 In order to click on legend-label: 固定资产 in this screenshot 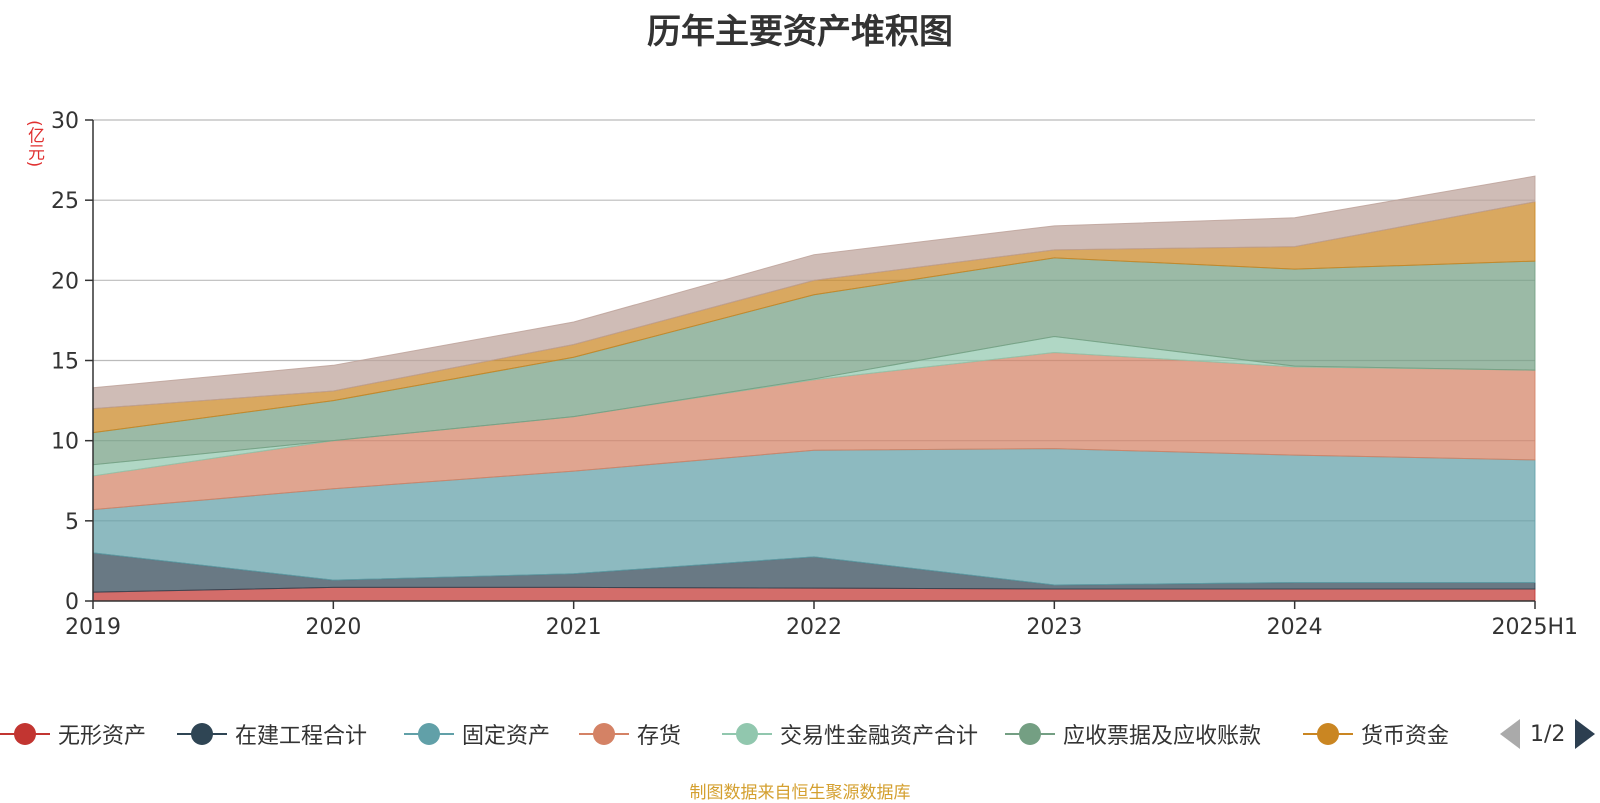, I will do `click(506, 736)`.